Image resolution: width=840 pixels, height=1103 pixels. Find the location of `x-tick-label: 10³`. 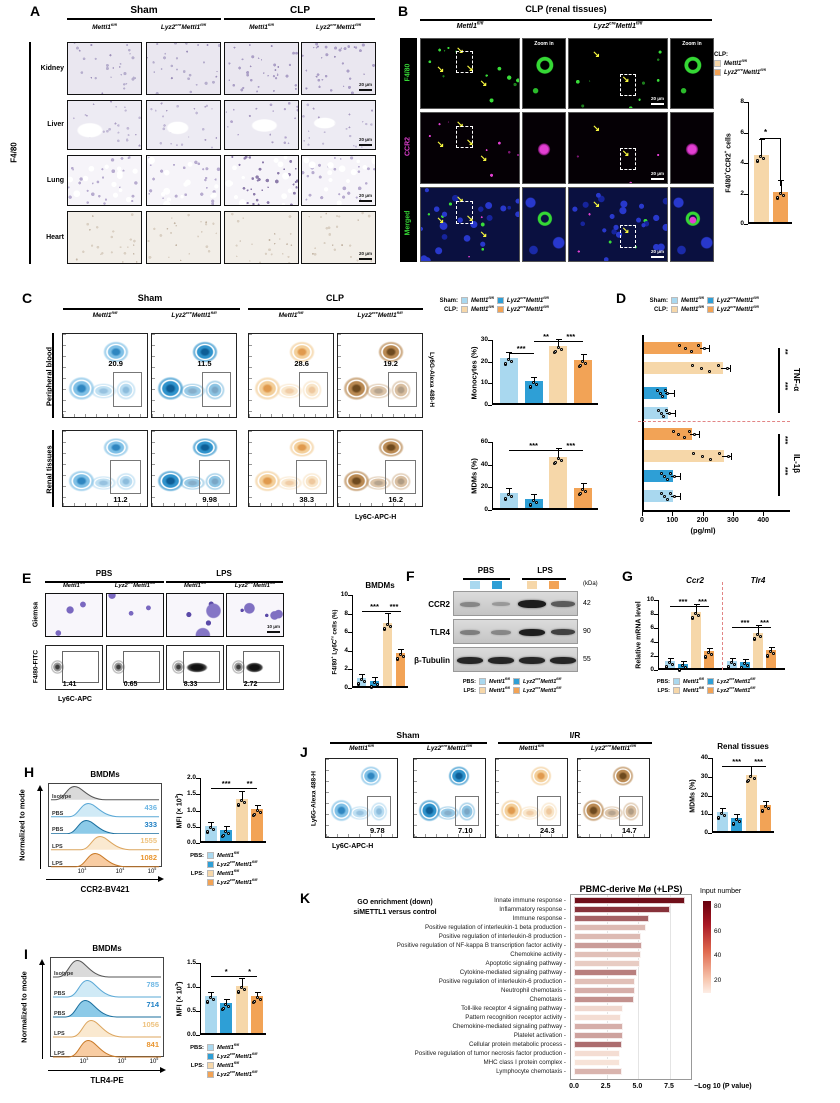

x-tick-label: 10³ is located at coordinates (82, 871).